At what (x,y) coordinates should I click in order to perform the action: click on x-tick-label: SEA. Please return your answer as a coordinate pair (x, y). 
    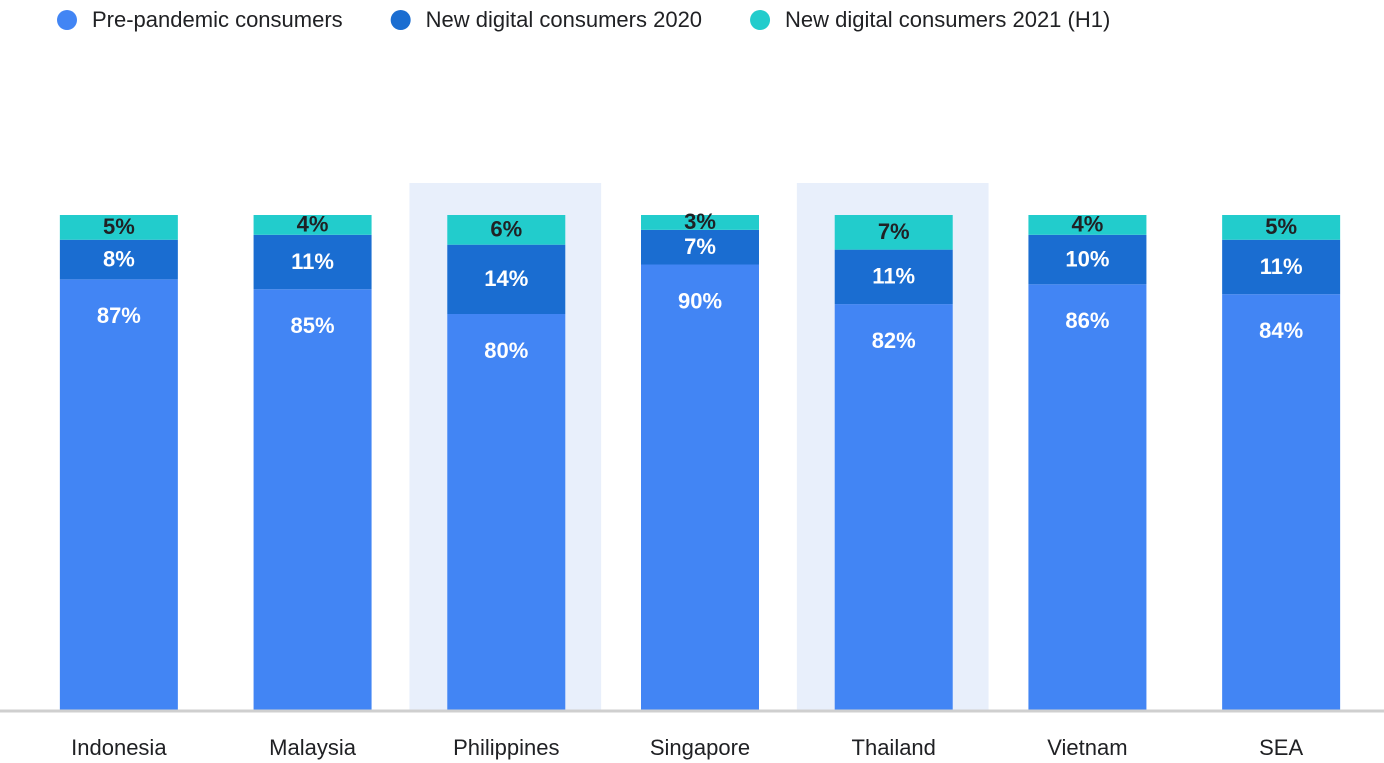
    Looking at the image, I should click on (1281, 747).